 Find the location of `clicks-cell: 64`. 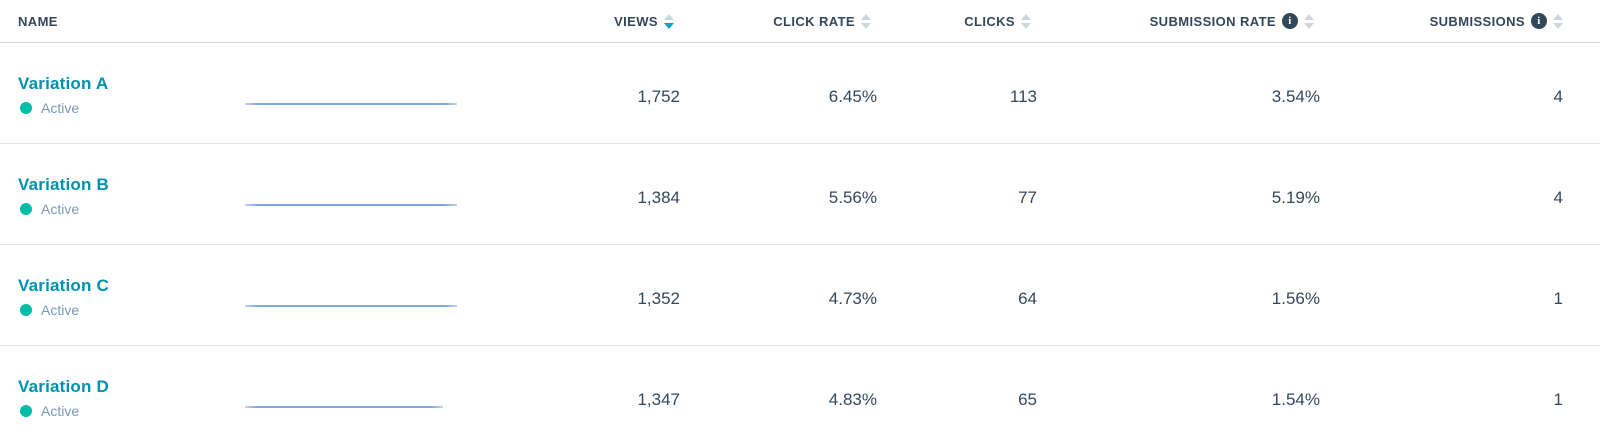

clicks-cell: 64 is located at coordinates (1027, 298).